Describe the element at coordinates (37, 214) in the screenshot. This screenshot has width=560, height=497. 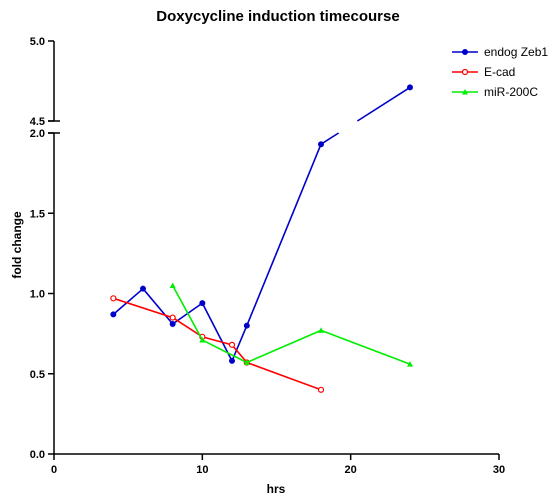
I see `y-tick-label: 1.5` at that location.